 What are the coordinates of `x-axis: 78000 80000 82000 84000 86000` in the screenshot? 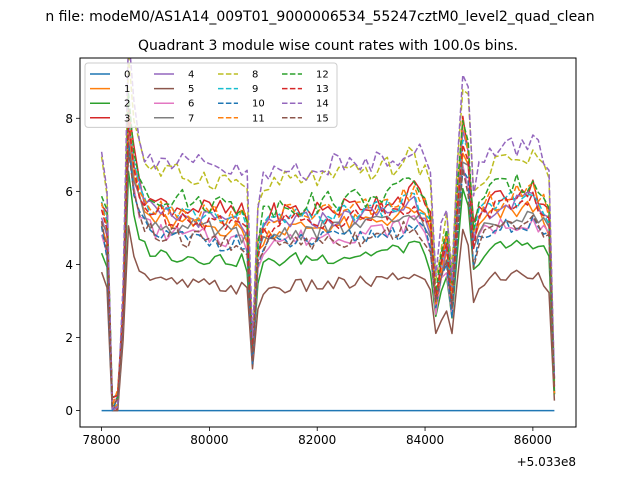 It's located at (317, 437).